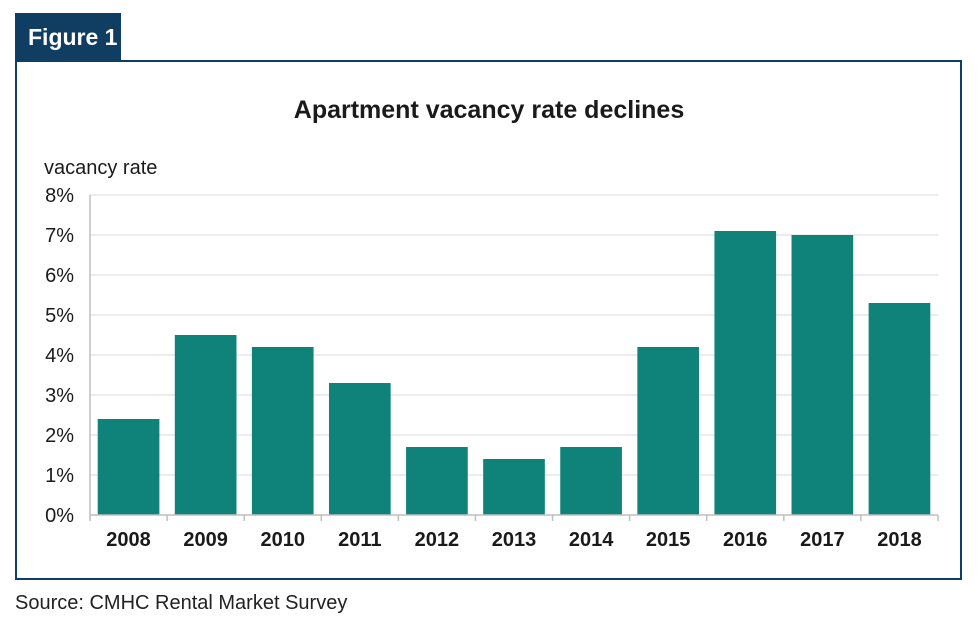 The width and height of the screenshot is (980, 628). I want to click on x-tick-label: 2016, so click(745, 540).